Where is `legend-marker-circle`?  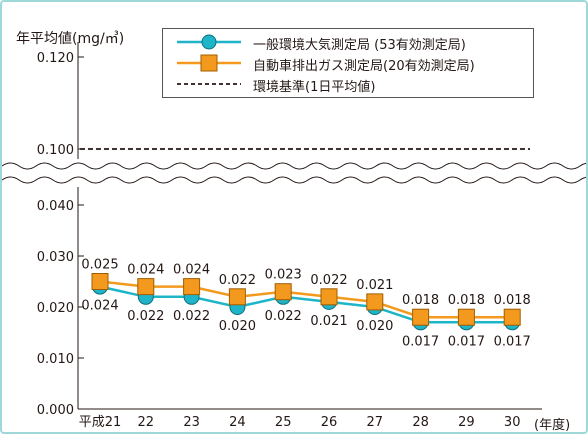
legend-marker-circle is located at coordinates (209, 42).